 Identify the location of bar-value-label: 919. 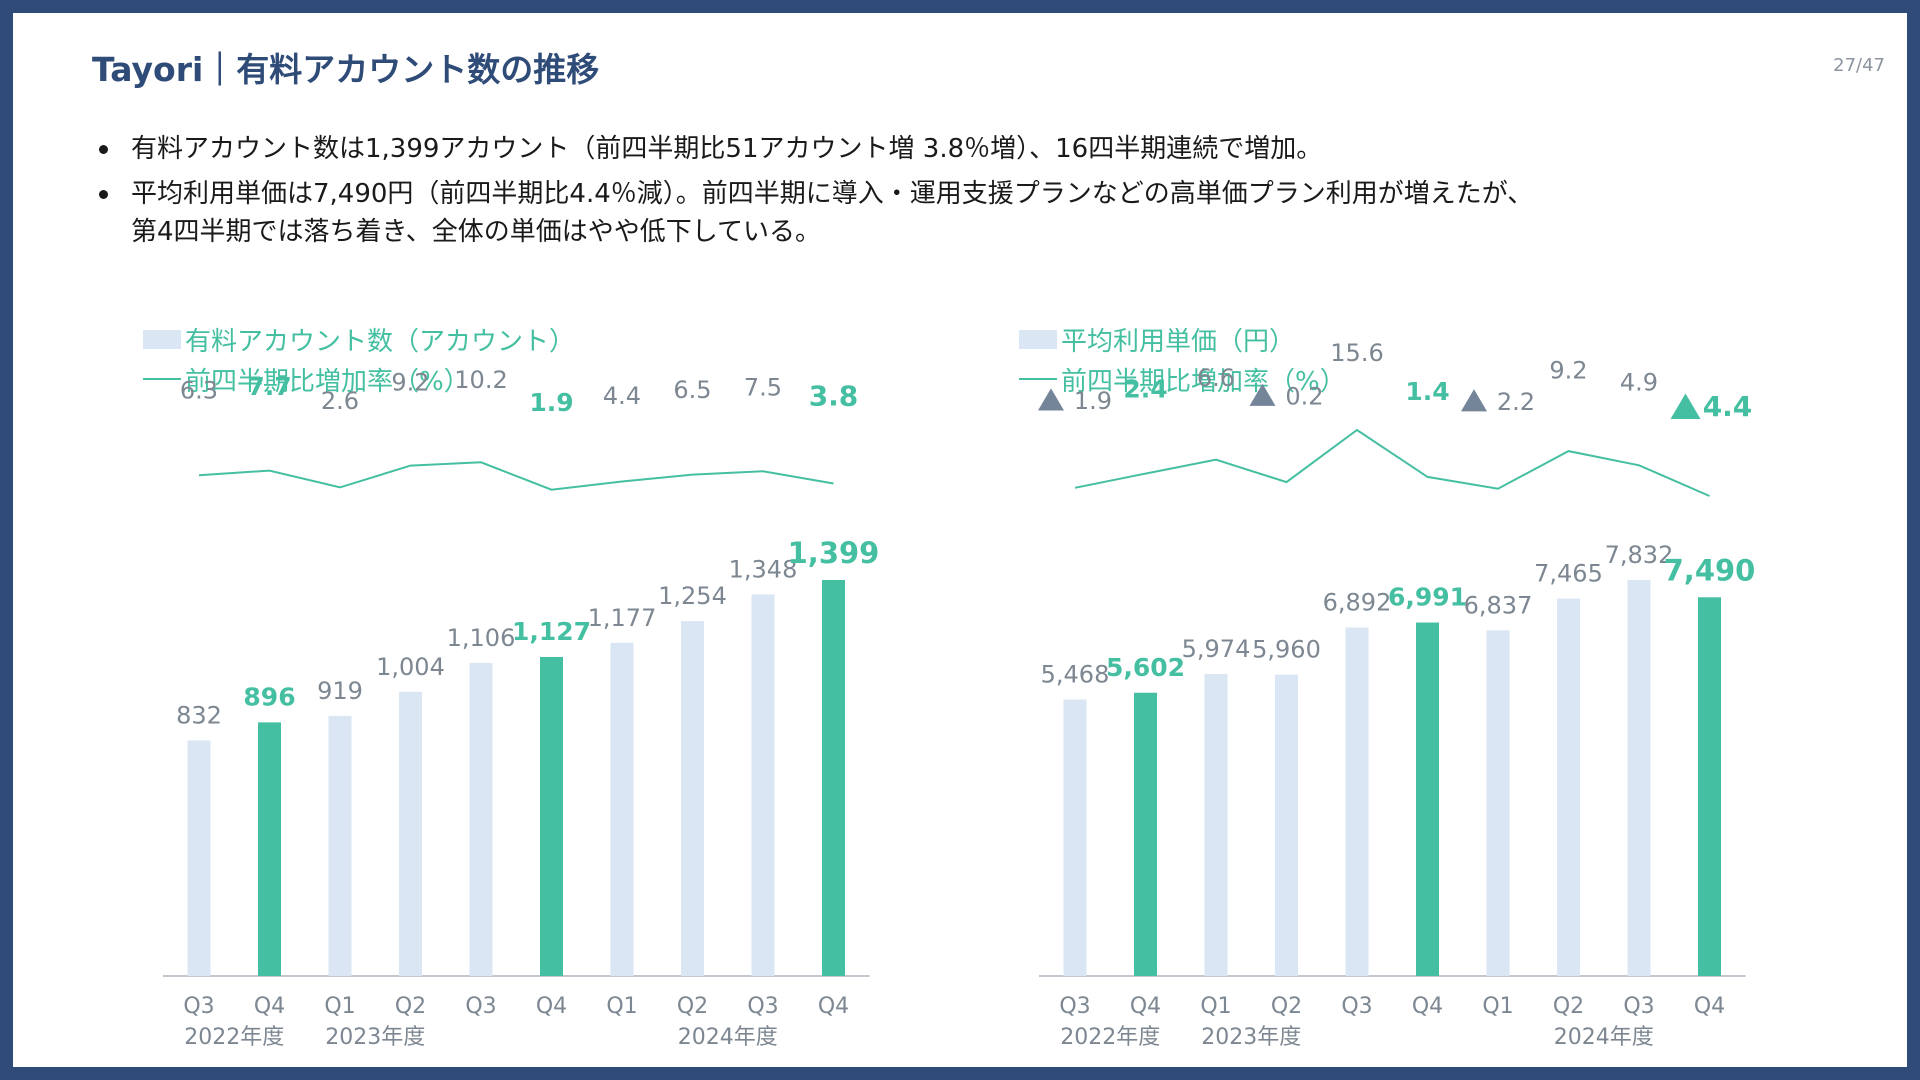
(340, 691).